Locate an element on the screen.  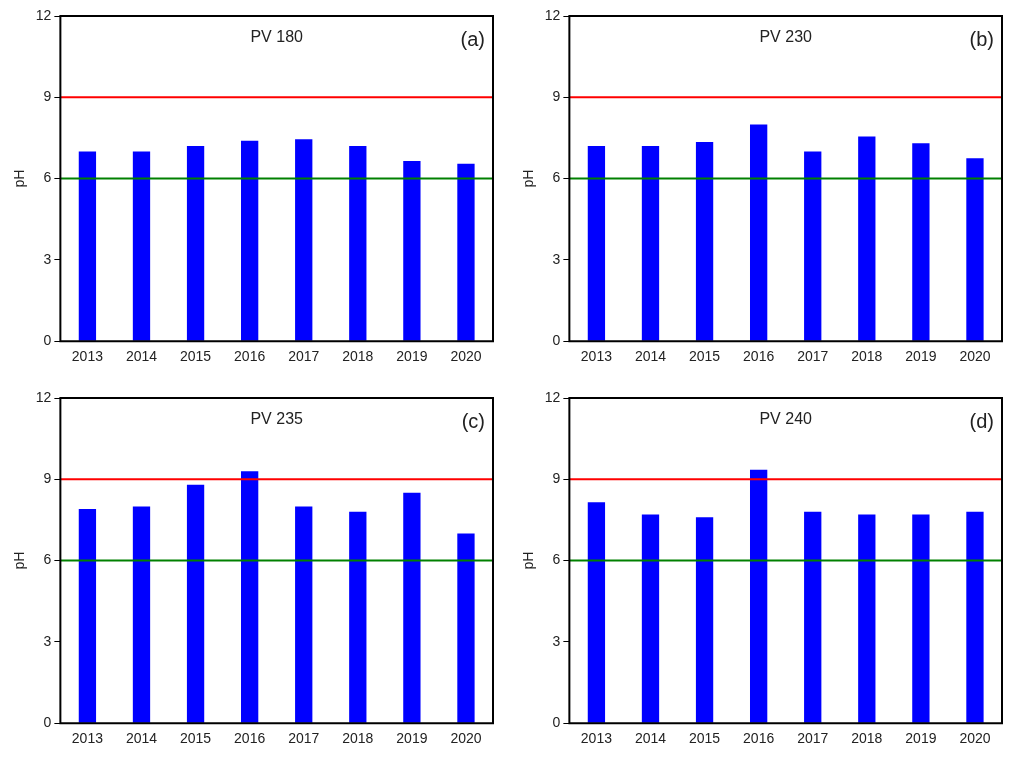
annotation: (b) is located at coordinates (981, 38).